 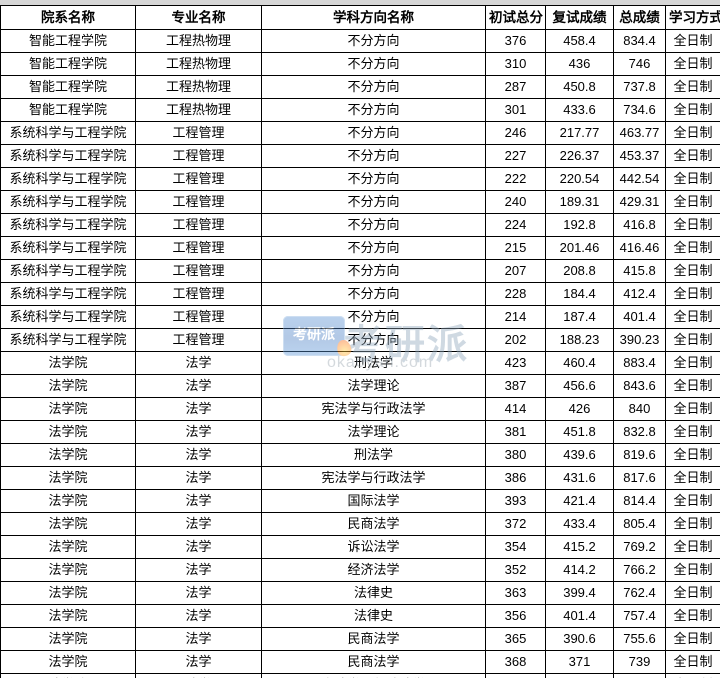 I want to click on cell-retest-score: 433.4, so click(x=579, y=524).